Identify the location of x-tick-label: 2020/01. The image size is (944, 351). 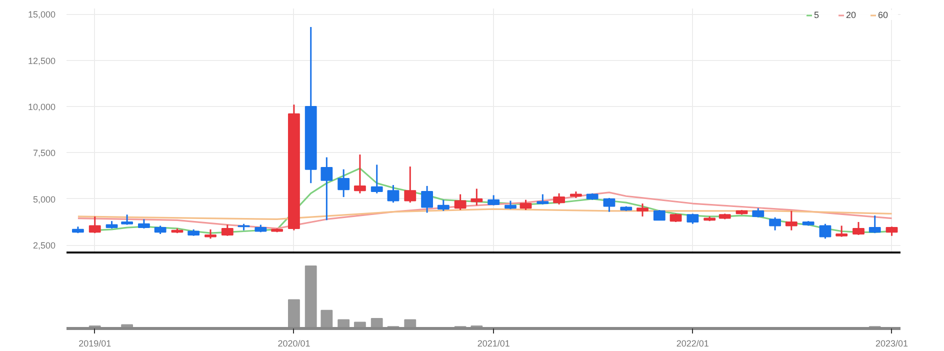
(294, 343).